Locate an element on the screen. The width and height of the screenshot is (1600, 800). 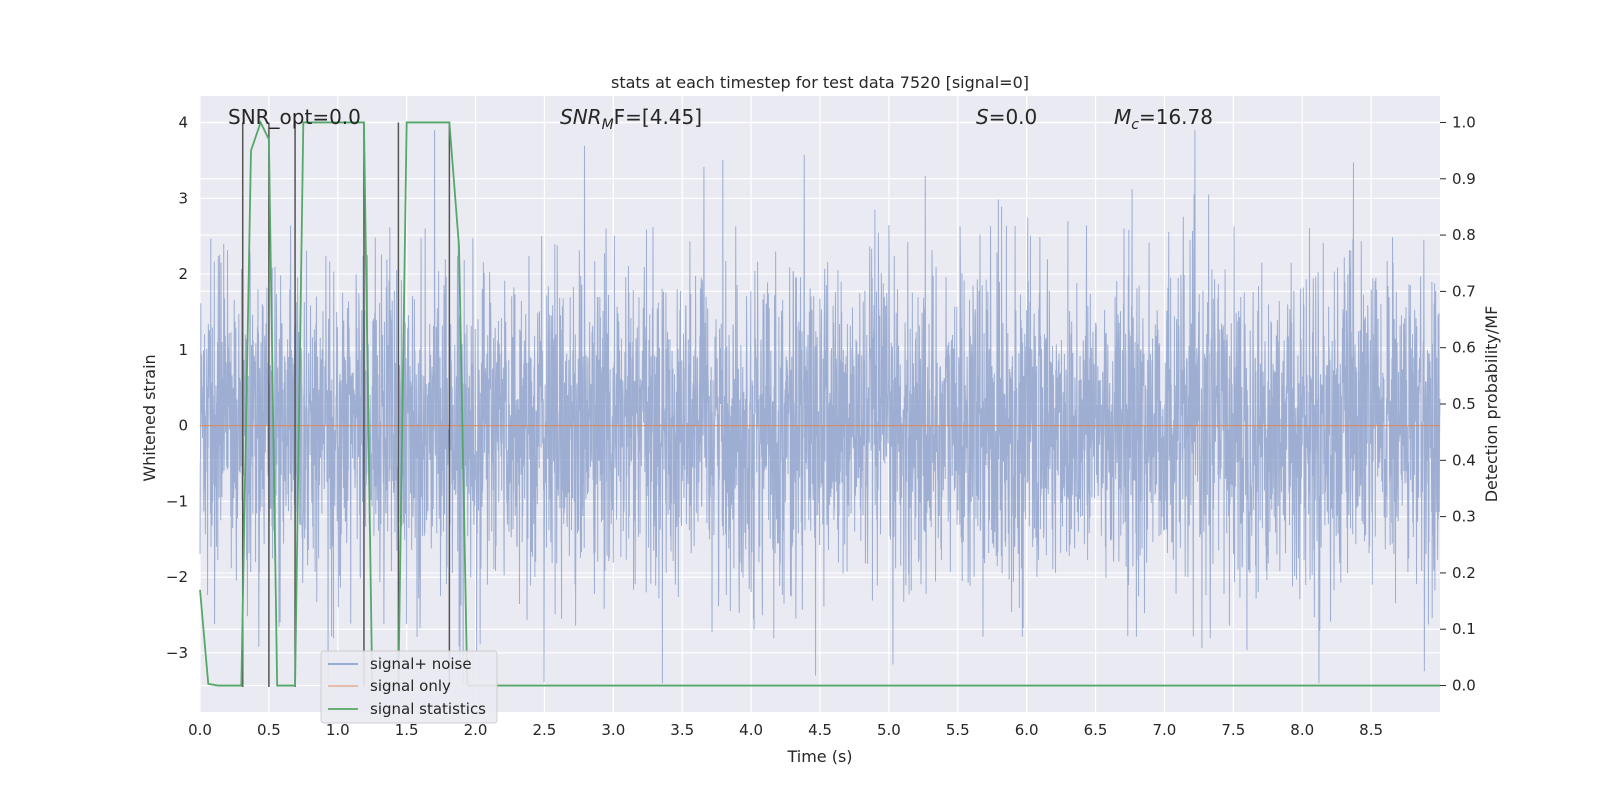
y2-tick-label: 0.1 is located at coordinates (1464, 629).